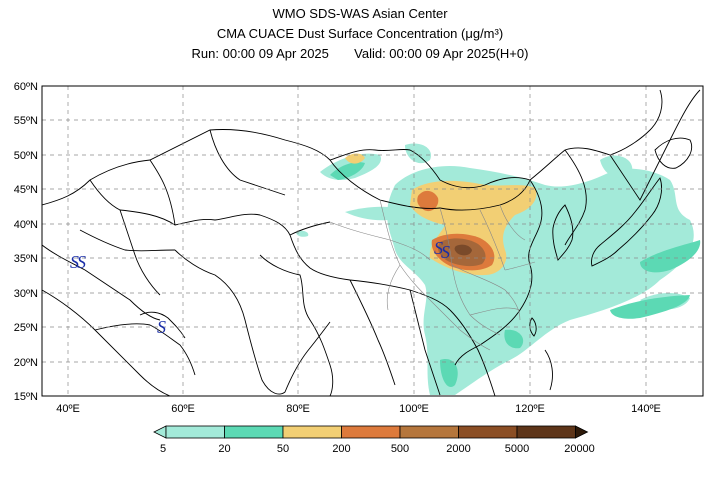  Describe the element at coordinates (341, 449) in the screenshot. I see `colorbar-label: 200` at that location.